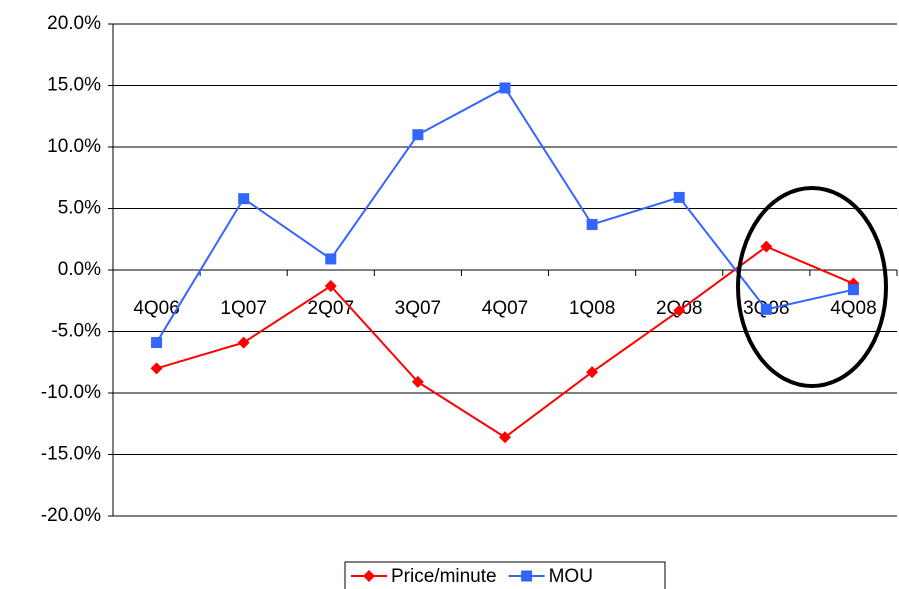 The width and height of the screenshot is (899, 589). What do you see at coordinates (592, 308) in the screenshot?
I see `x-tick-label: 1Q08` at bounding box center [592, 308].